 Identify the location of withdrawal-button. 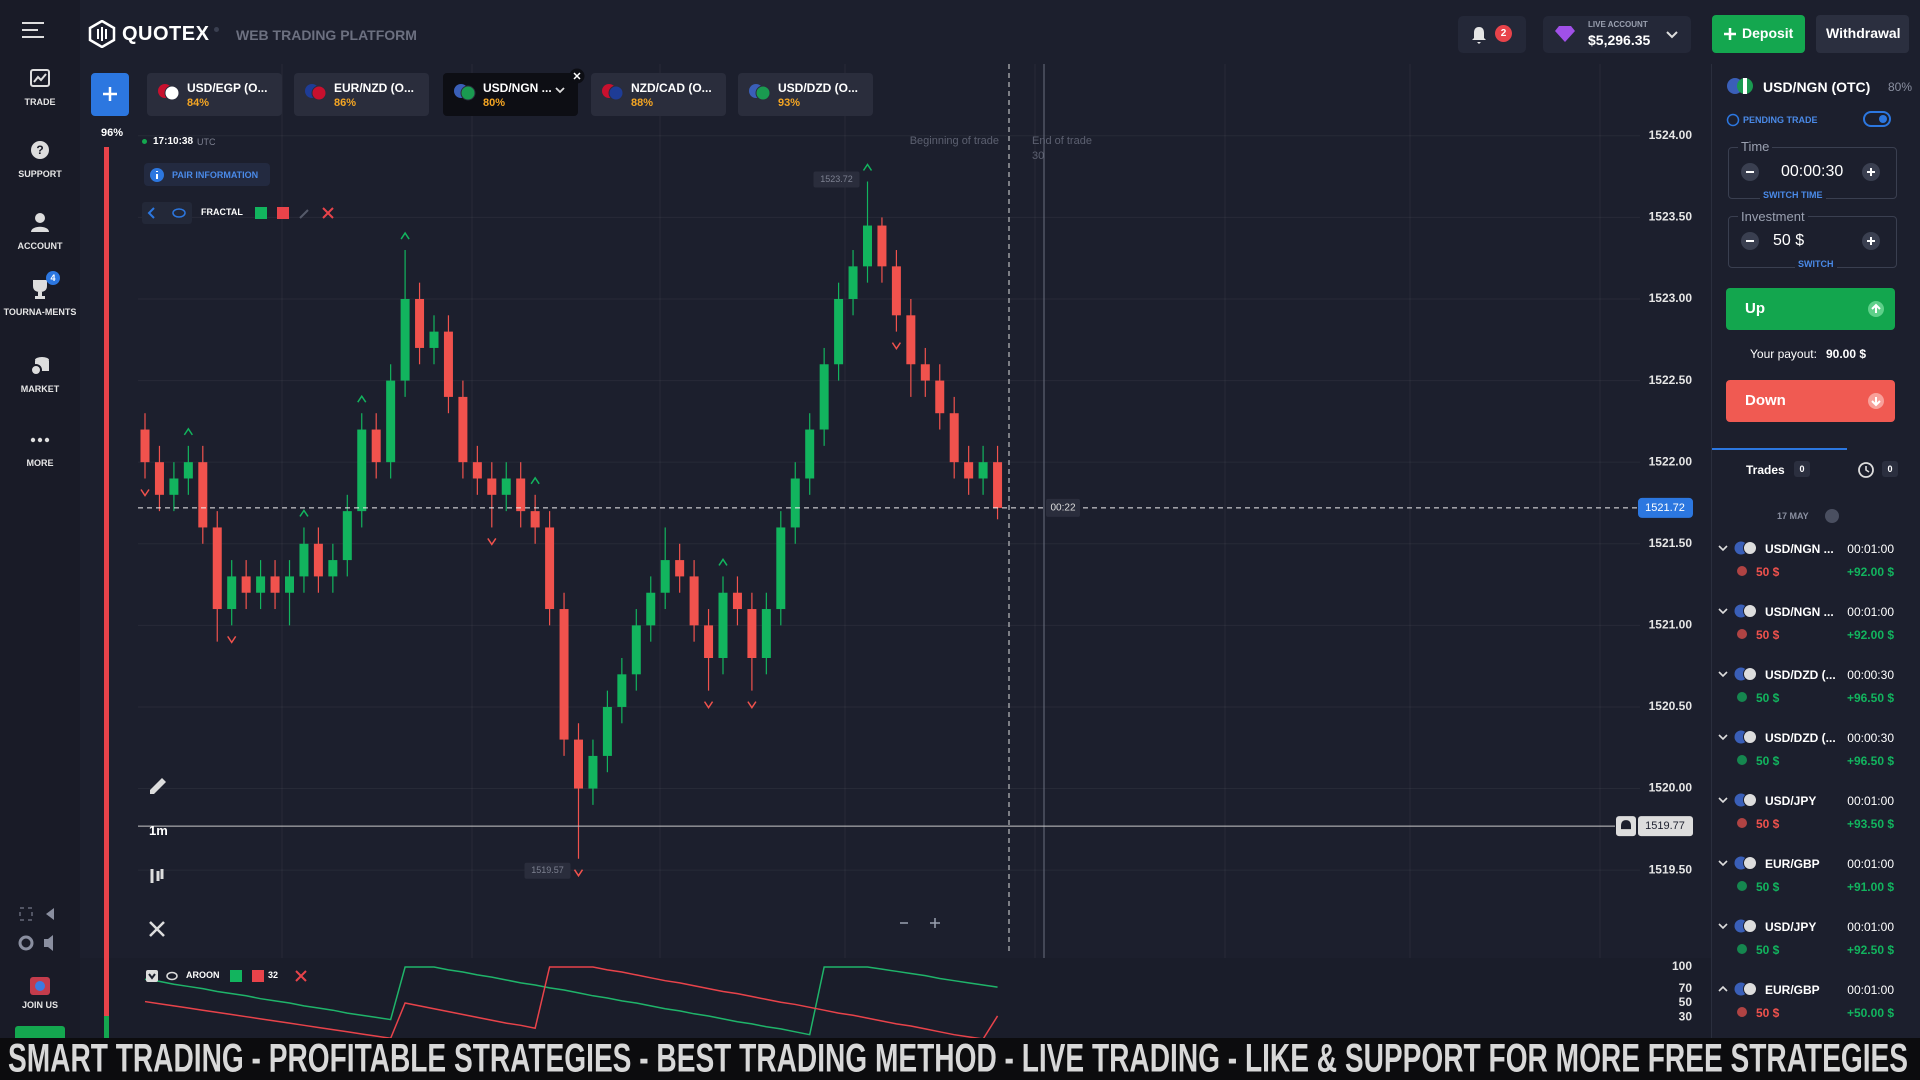
(1862, 34).